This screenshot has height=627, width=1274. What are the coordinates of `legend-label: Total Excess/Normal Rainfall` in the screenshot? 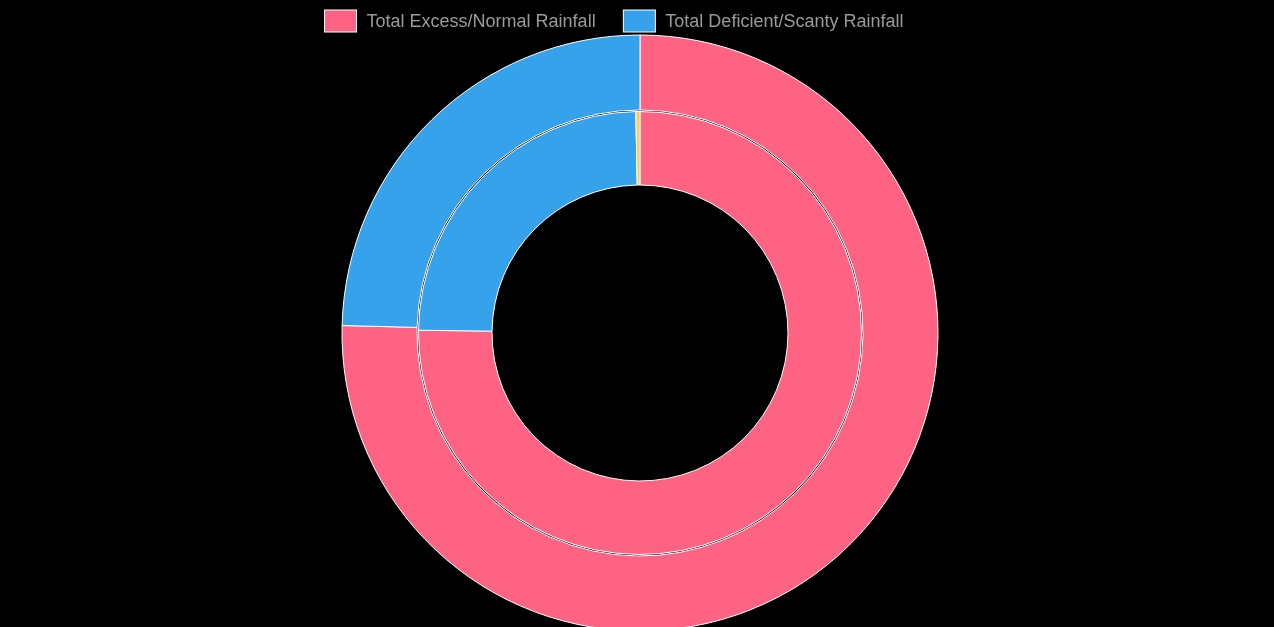 It's located at (481, 21).